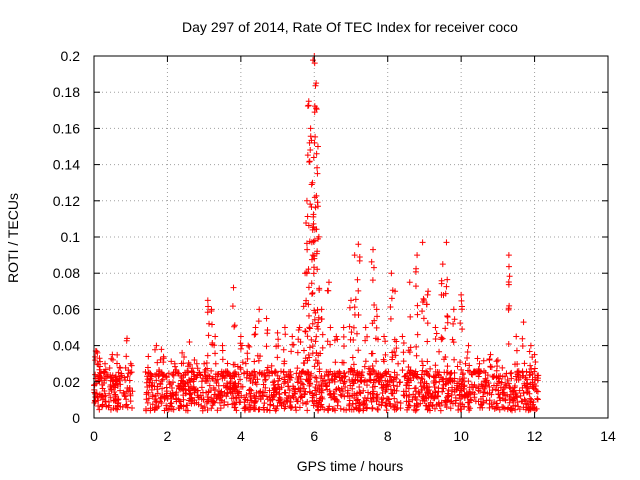  Describe the element at coordinates (94, 436) in the screenshot. I see `x-tick-label: 0` at that location.